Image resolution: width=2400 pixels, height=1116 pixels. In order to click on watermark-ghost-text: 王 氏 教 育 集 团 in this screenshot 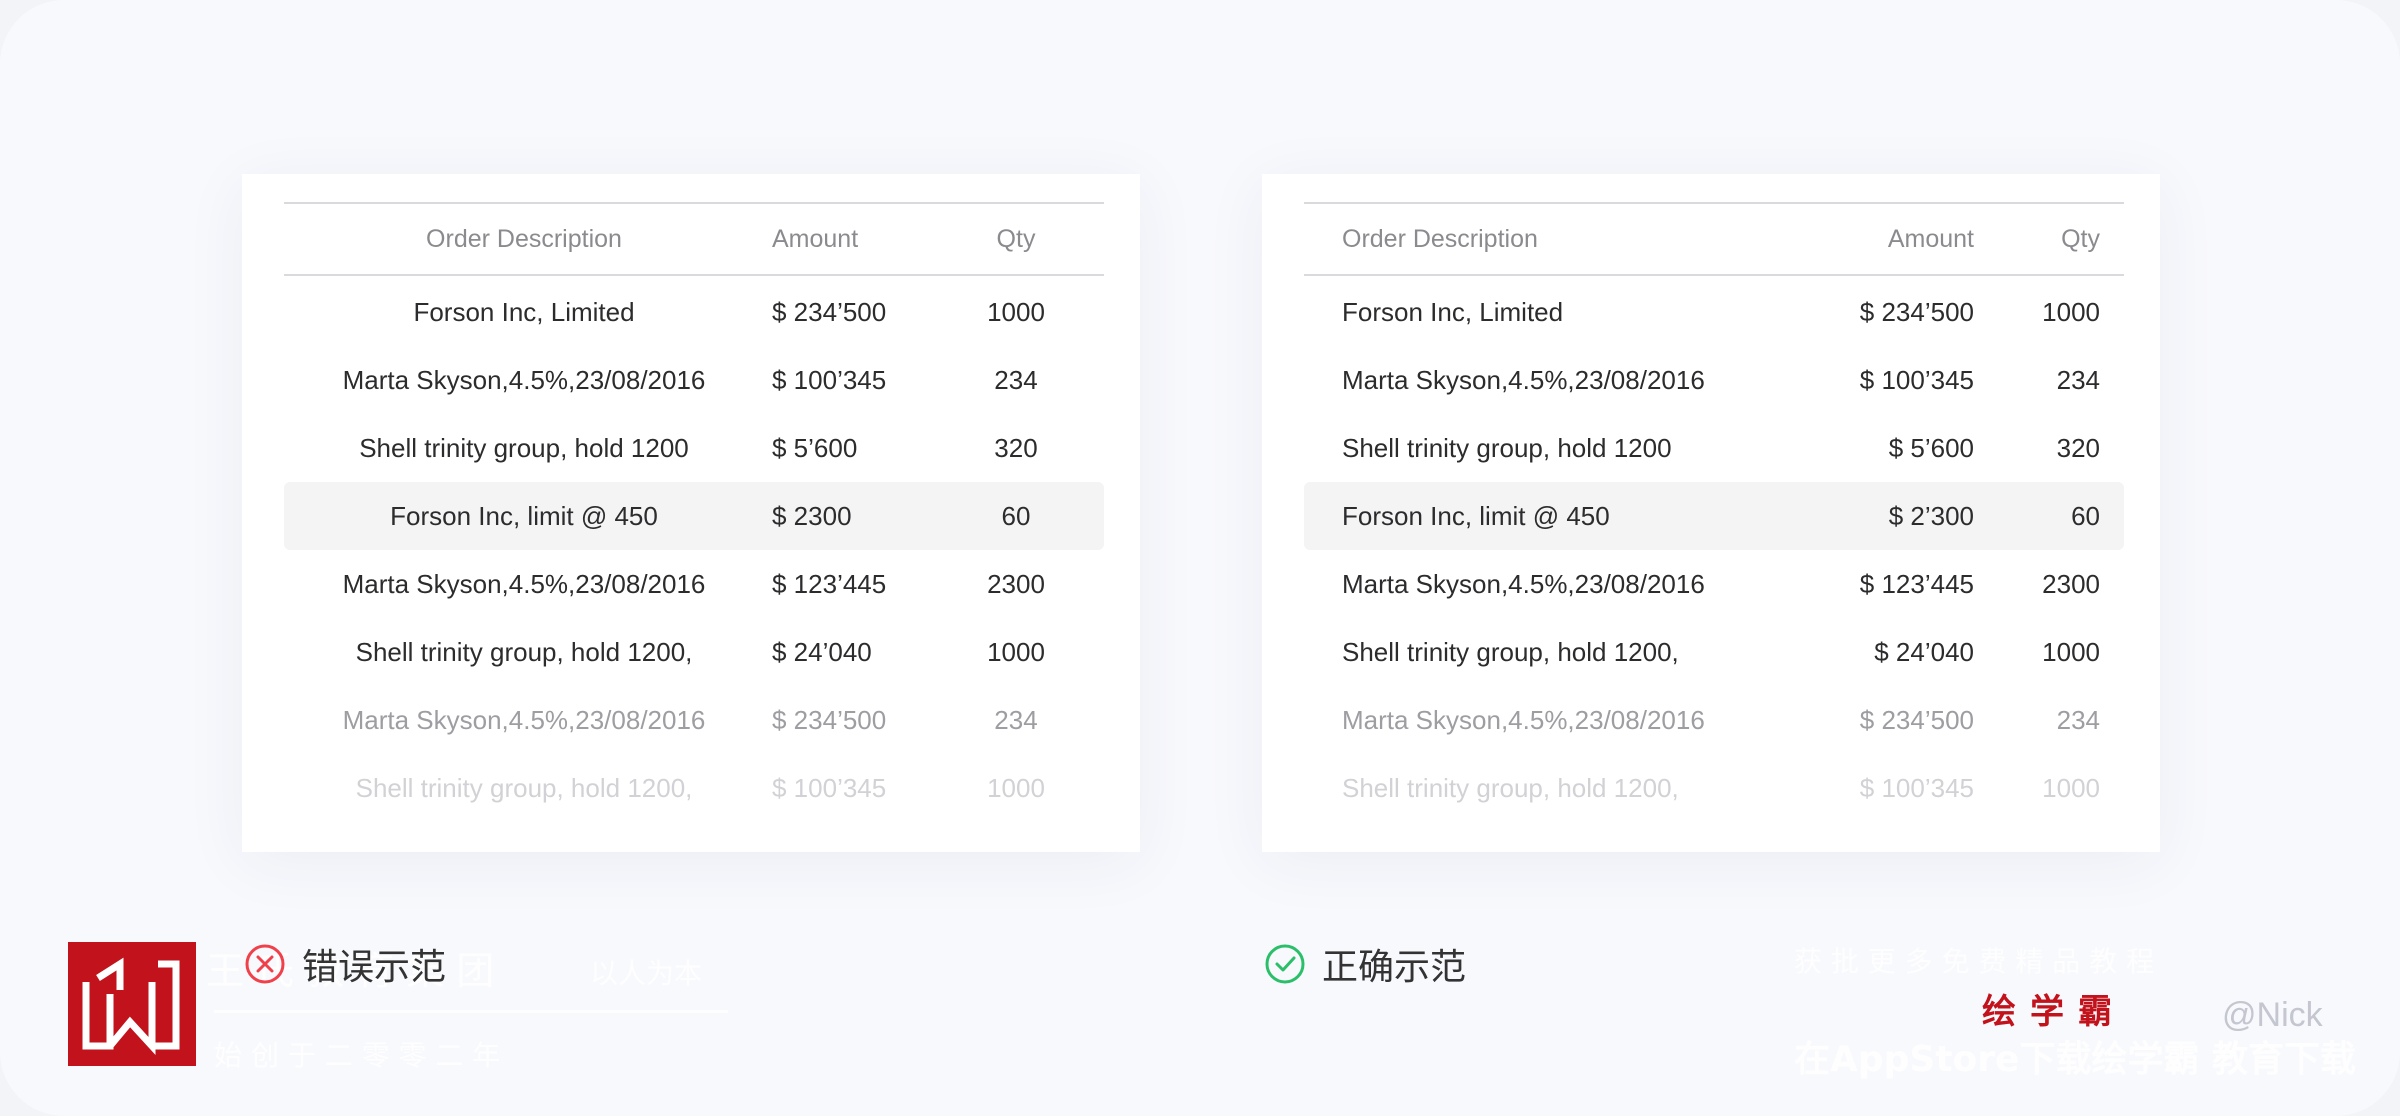, I will do `click(350, 971)`.